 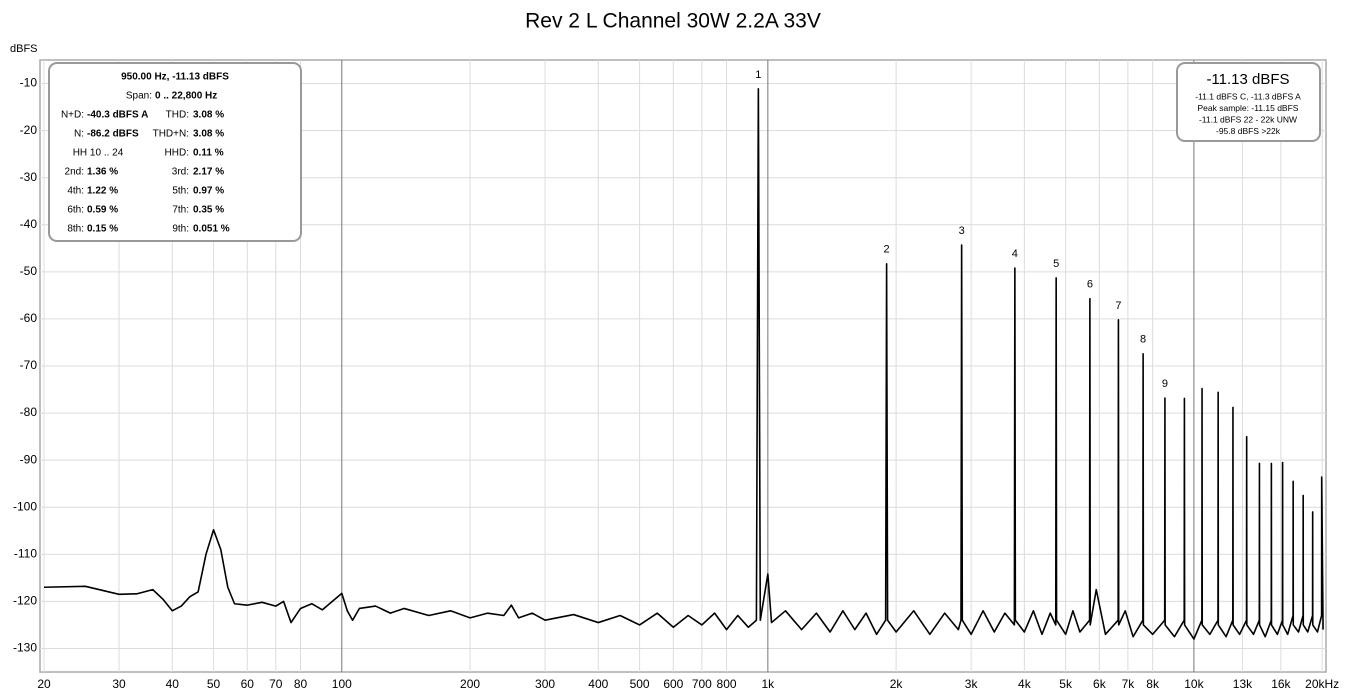 What do you see at coordinates (79, 134) in the screenshot?
I see `info-label: N:` at bounding box center [79, 134].